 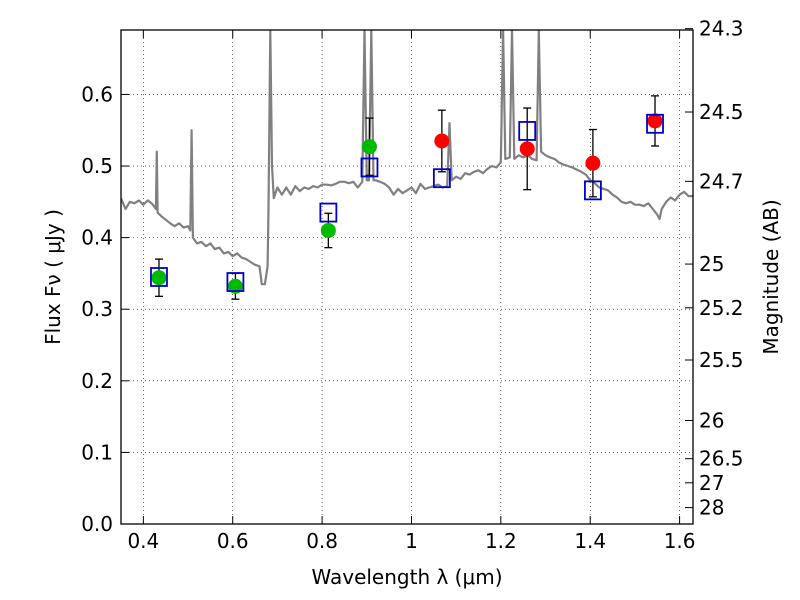 What do you see at coordinates (322, 541) in the screenshot?
I see `x-tick-label: 0.8` at bounding box center [322, 541].